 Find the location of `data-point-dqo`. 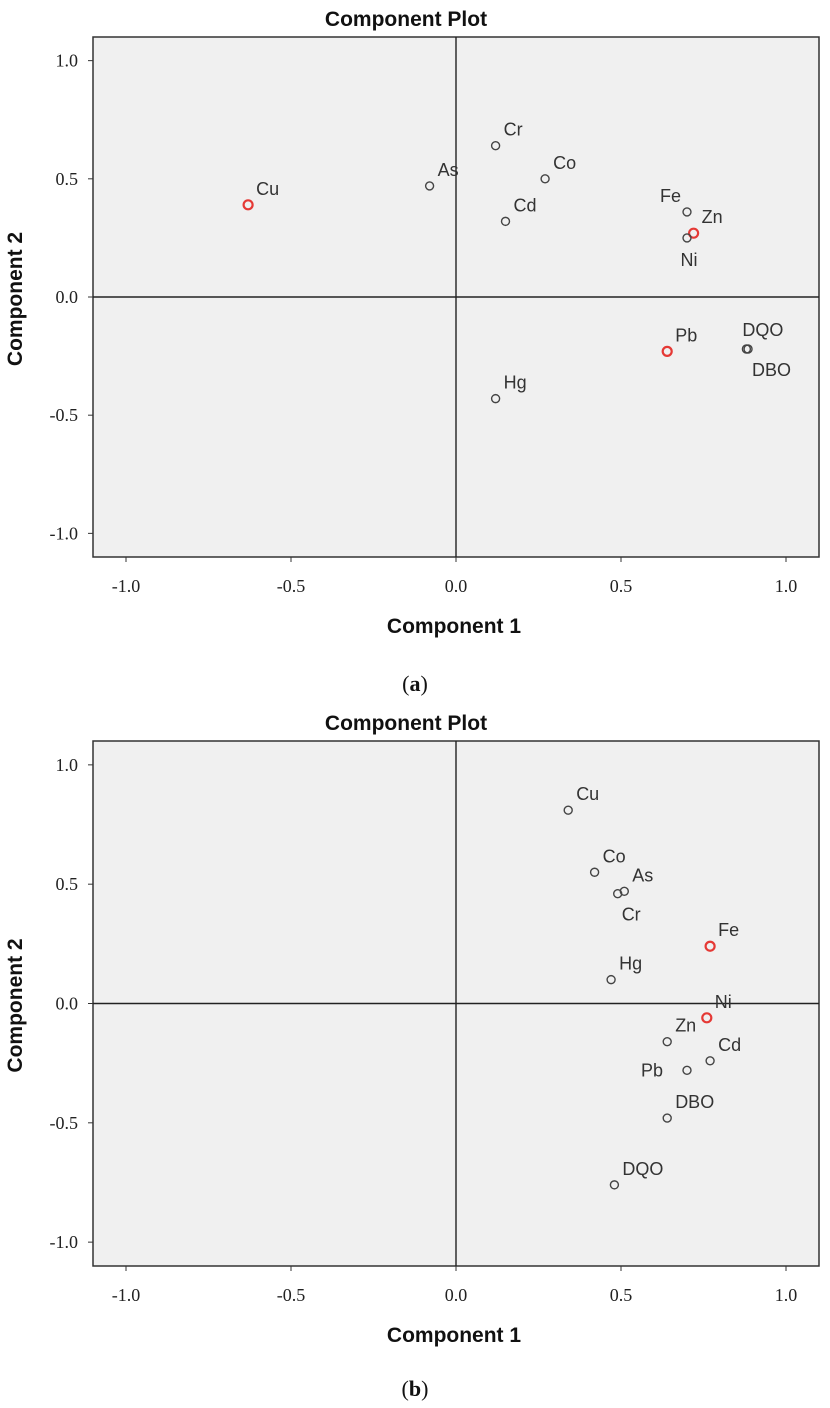

data-point-dqo is located at coordinates (614, 1185).